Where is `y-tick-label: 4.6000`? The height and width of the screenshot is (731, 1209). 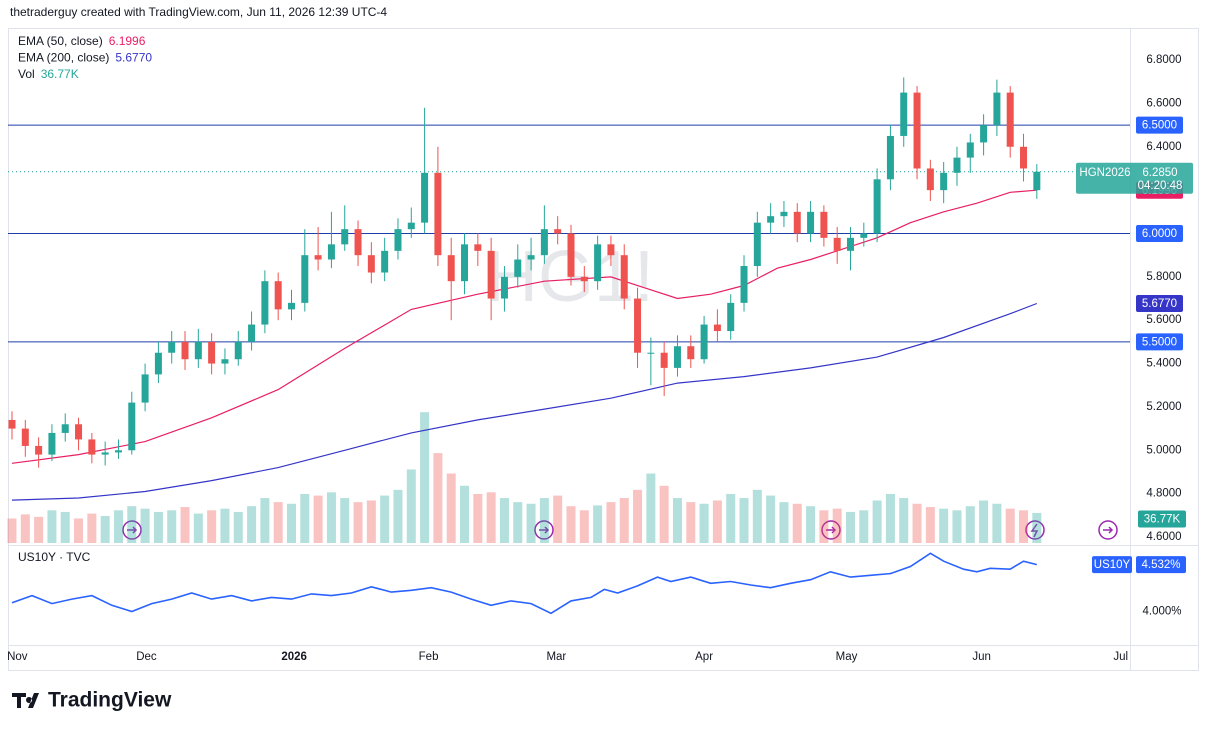
y-tick-label: 4.6000 is located at coordinates (1163, 537).